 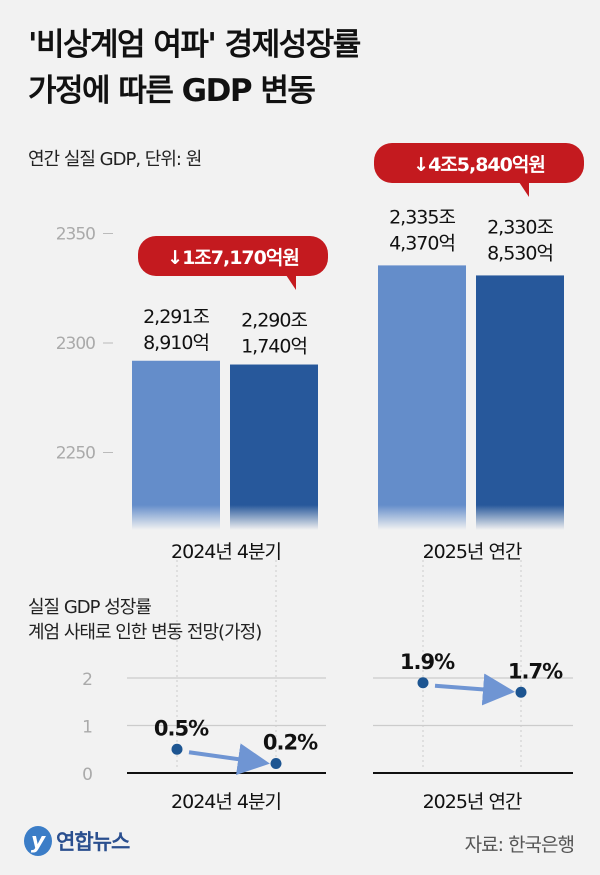 I want to click on bar-value-label: 2,335조, so click(x=422, y=217).